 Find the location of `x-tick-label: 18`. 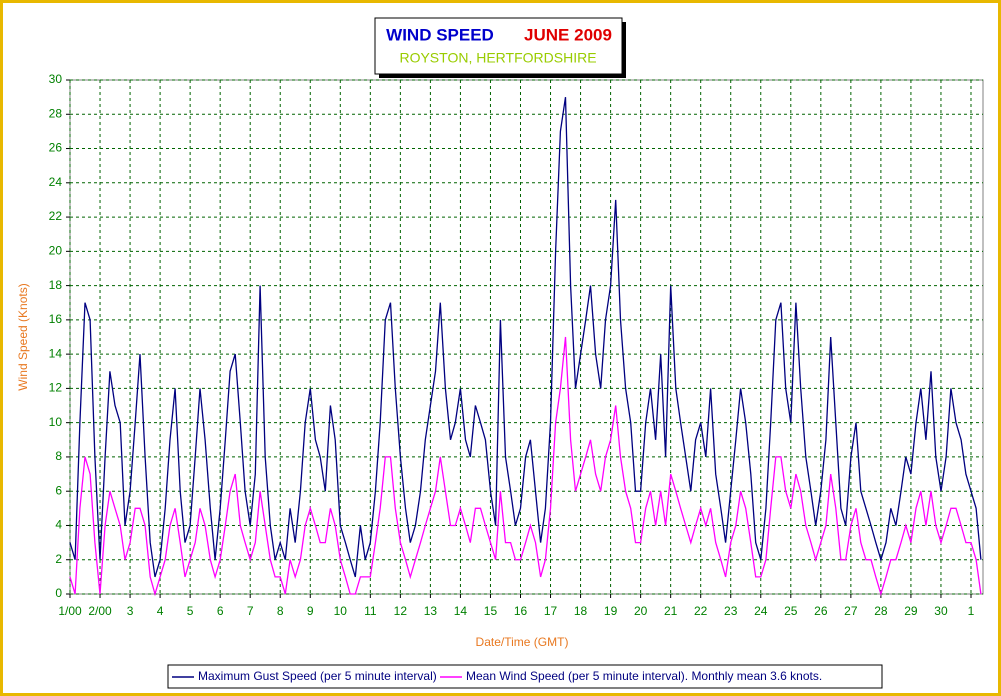

x-tick-label: 18 is located at coordinates (581, 611).